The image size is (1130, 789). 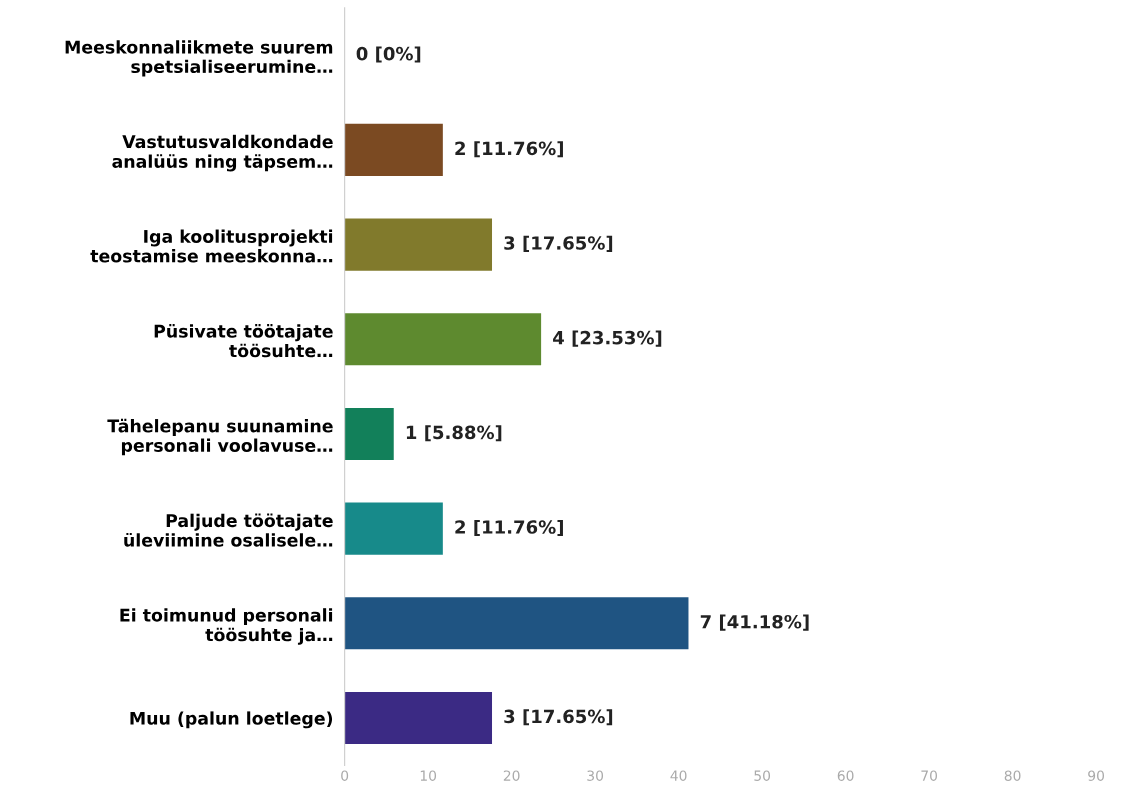 I want to click on data-label: 4 [23.53%], so click(x=607, y=338).